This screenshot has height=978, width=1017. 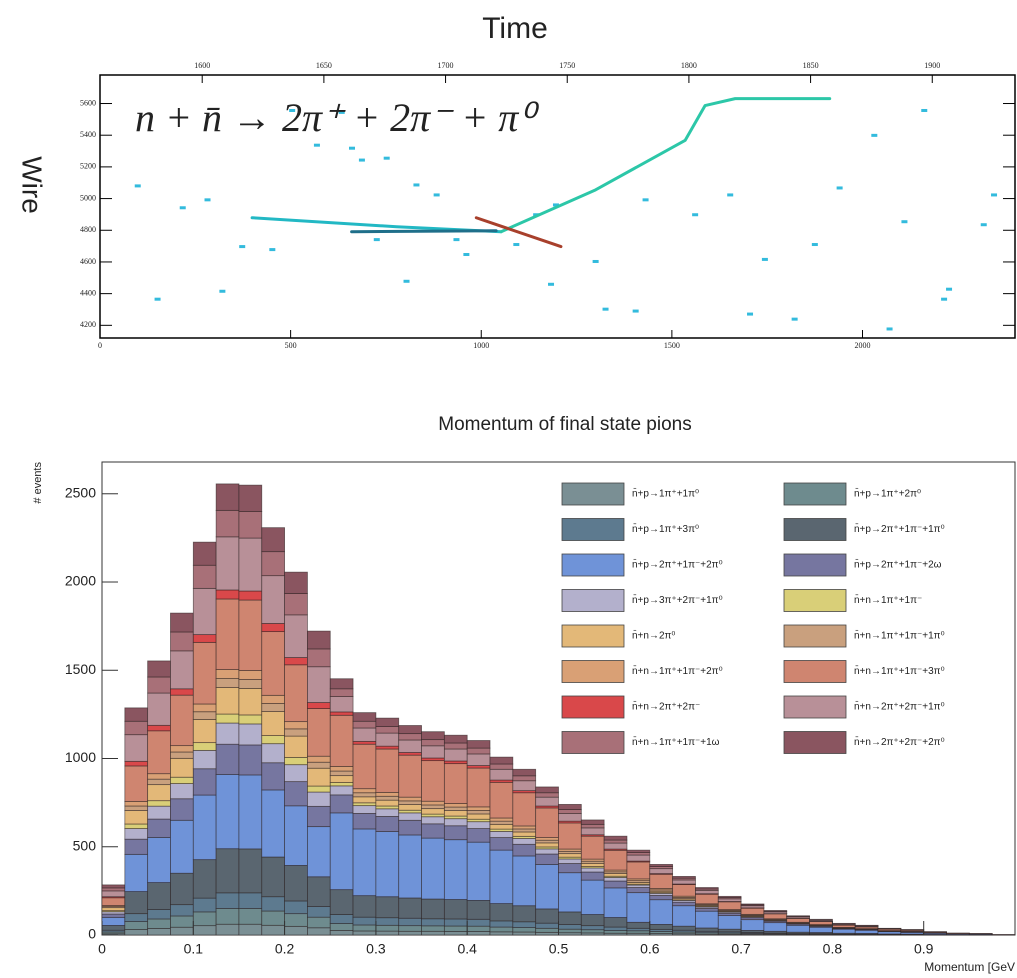 What do you see at coordinates (80, 757) in the screenshot?
I see `y-tick-label: 1000` at bounding box center [80, 757].